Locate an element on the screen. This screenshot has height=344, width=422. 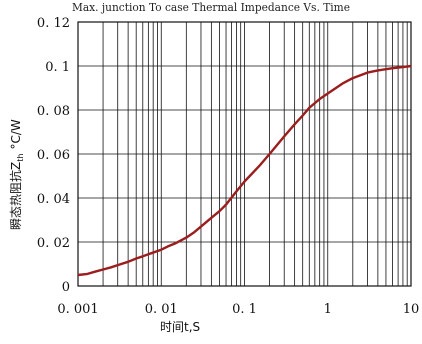
y-axis-label-main: 瞬态热阻抗Z is located at coordinates (15, 196).